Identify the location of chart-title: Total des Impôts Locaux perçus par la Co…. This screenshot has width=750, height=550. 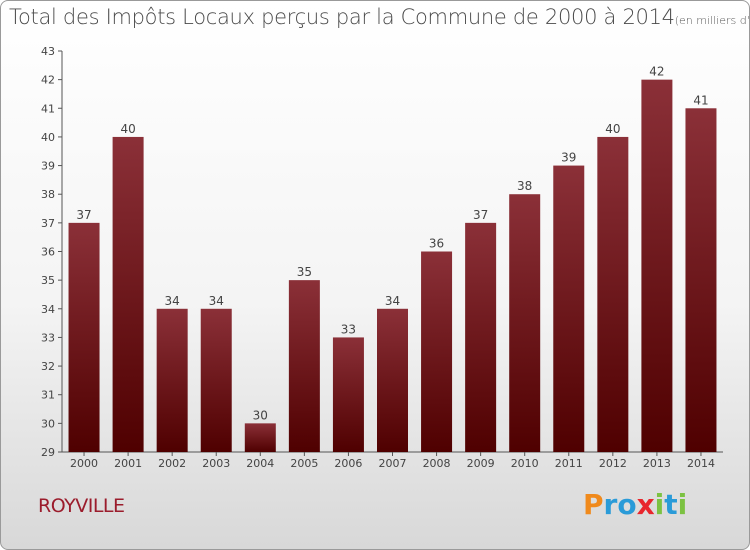
(379, 17).